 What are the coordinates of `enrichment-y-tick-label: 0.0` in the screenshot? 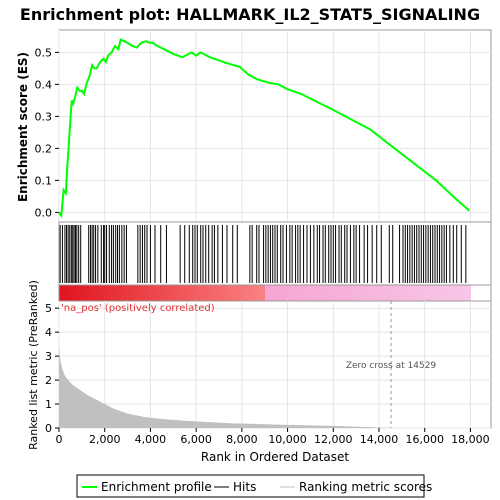 It's located at (44, 212).